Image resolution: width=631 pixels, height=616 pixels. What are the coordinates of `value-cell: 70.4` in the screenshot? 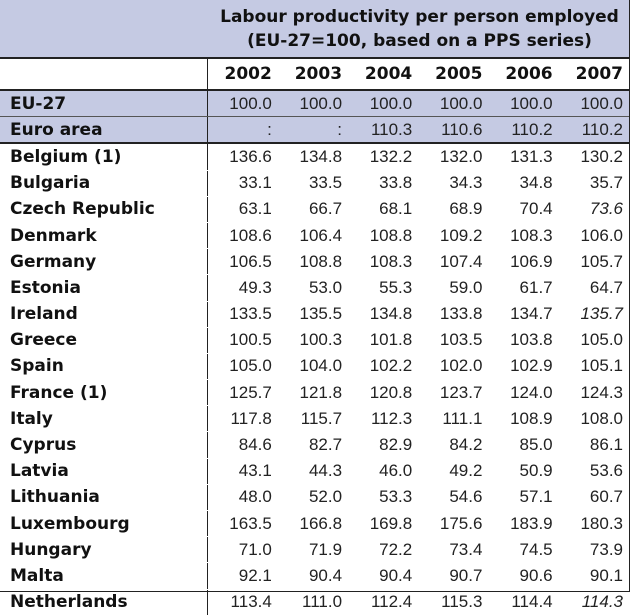 It's located at (523, 209).